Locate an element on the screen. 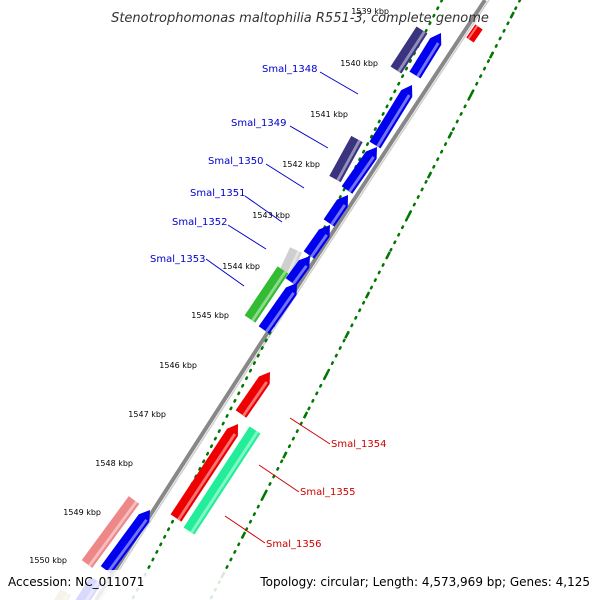 The height and width of the screenshot is (600, 600). feature-blue-5-body is located at coordinates (316, 242).